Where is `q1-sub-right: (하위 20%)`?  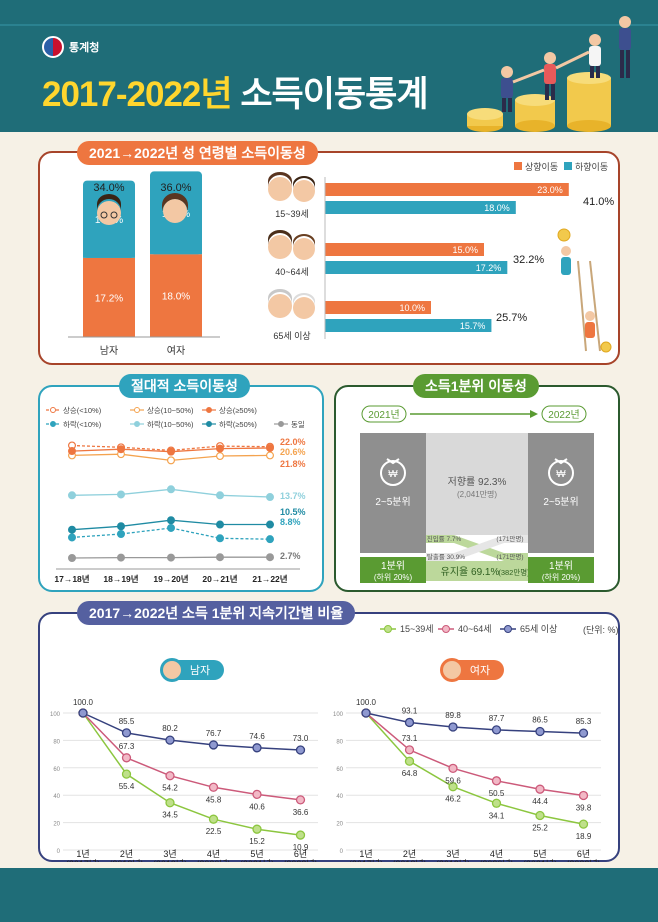 q1-sub-right: (하위 20%) is located at coordinates (561, 577).